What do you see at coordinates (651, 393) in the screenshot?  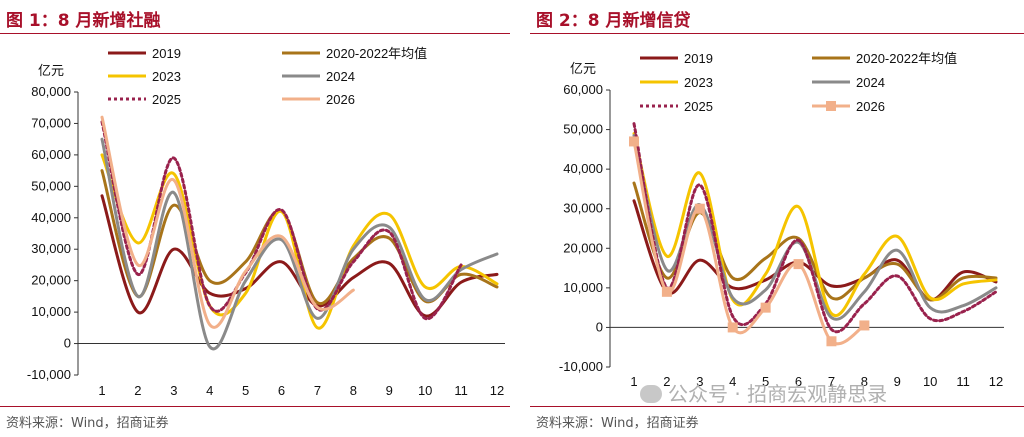 I see `wechat-icon` at bounding box center [651, 393].